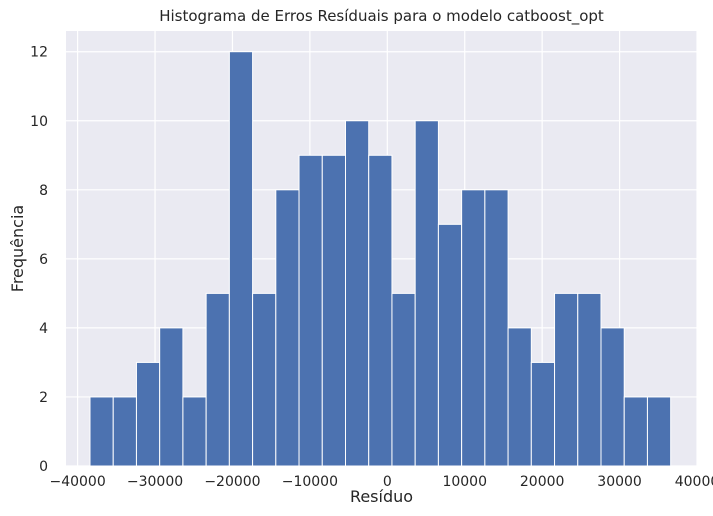  I want to click on y-tick-label: 0, so click(43, 467).